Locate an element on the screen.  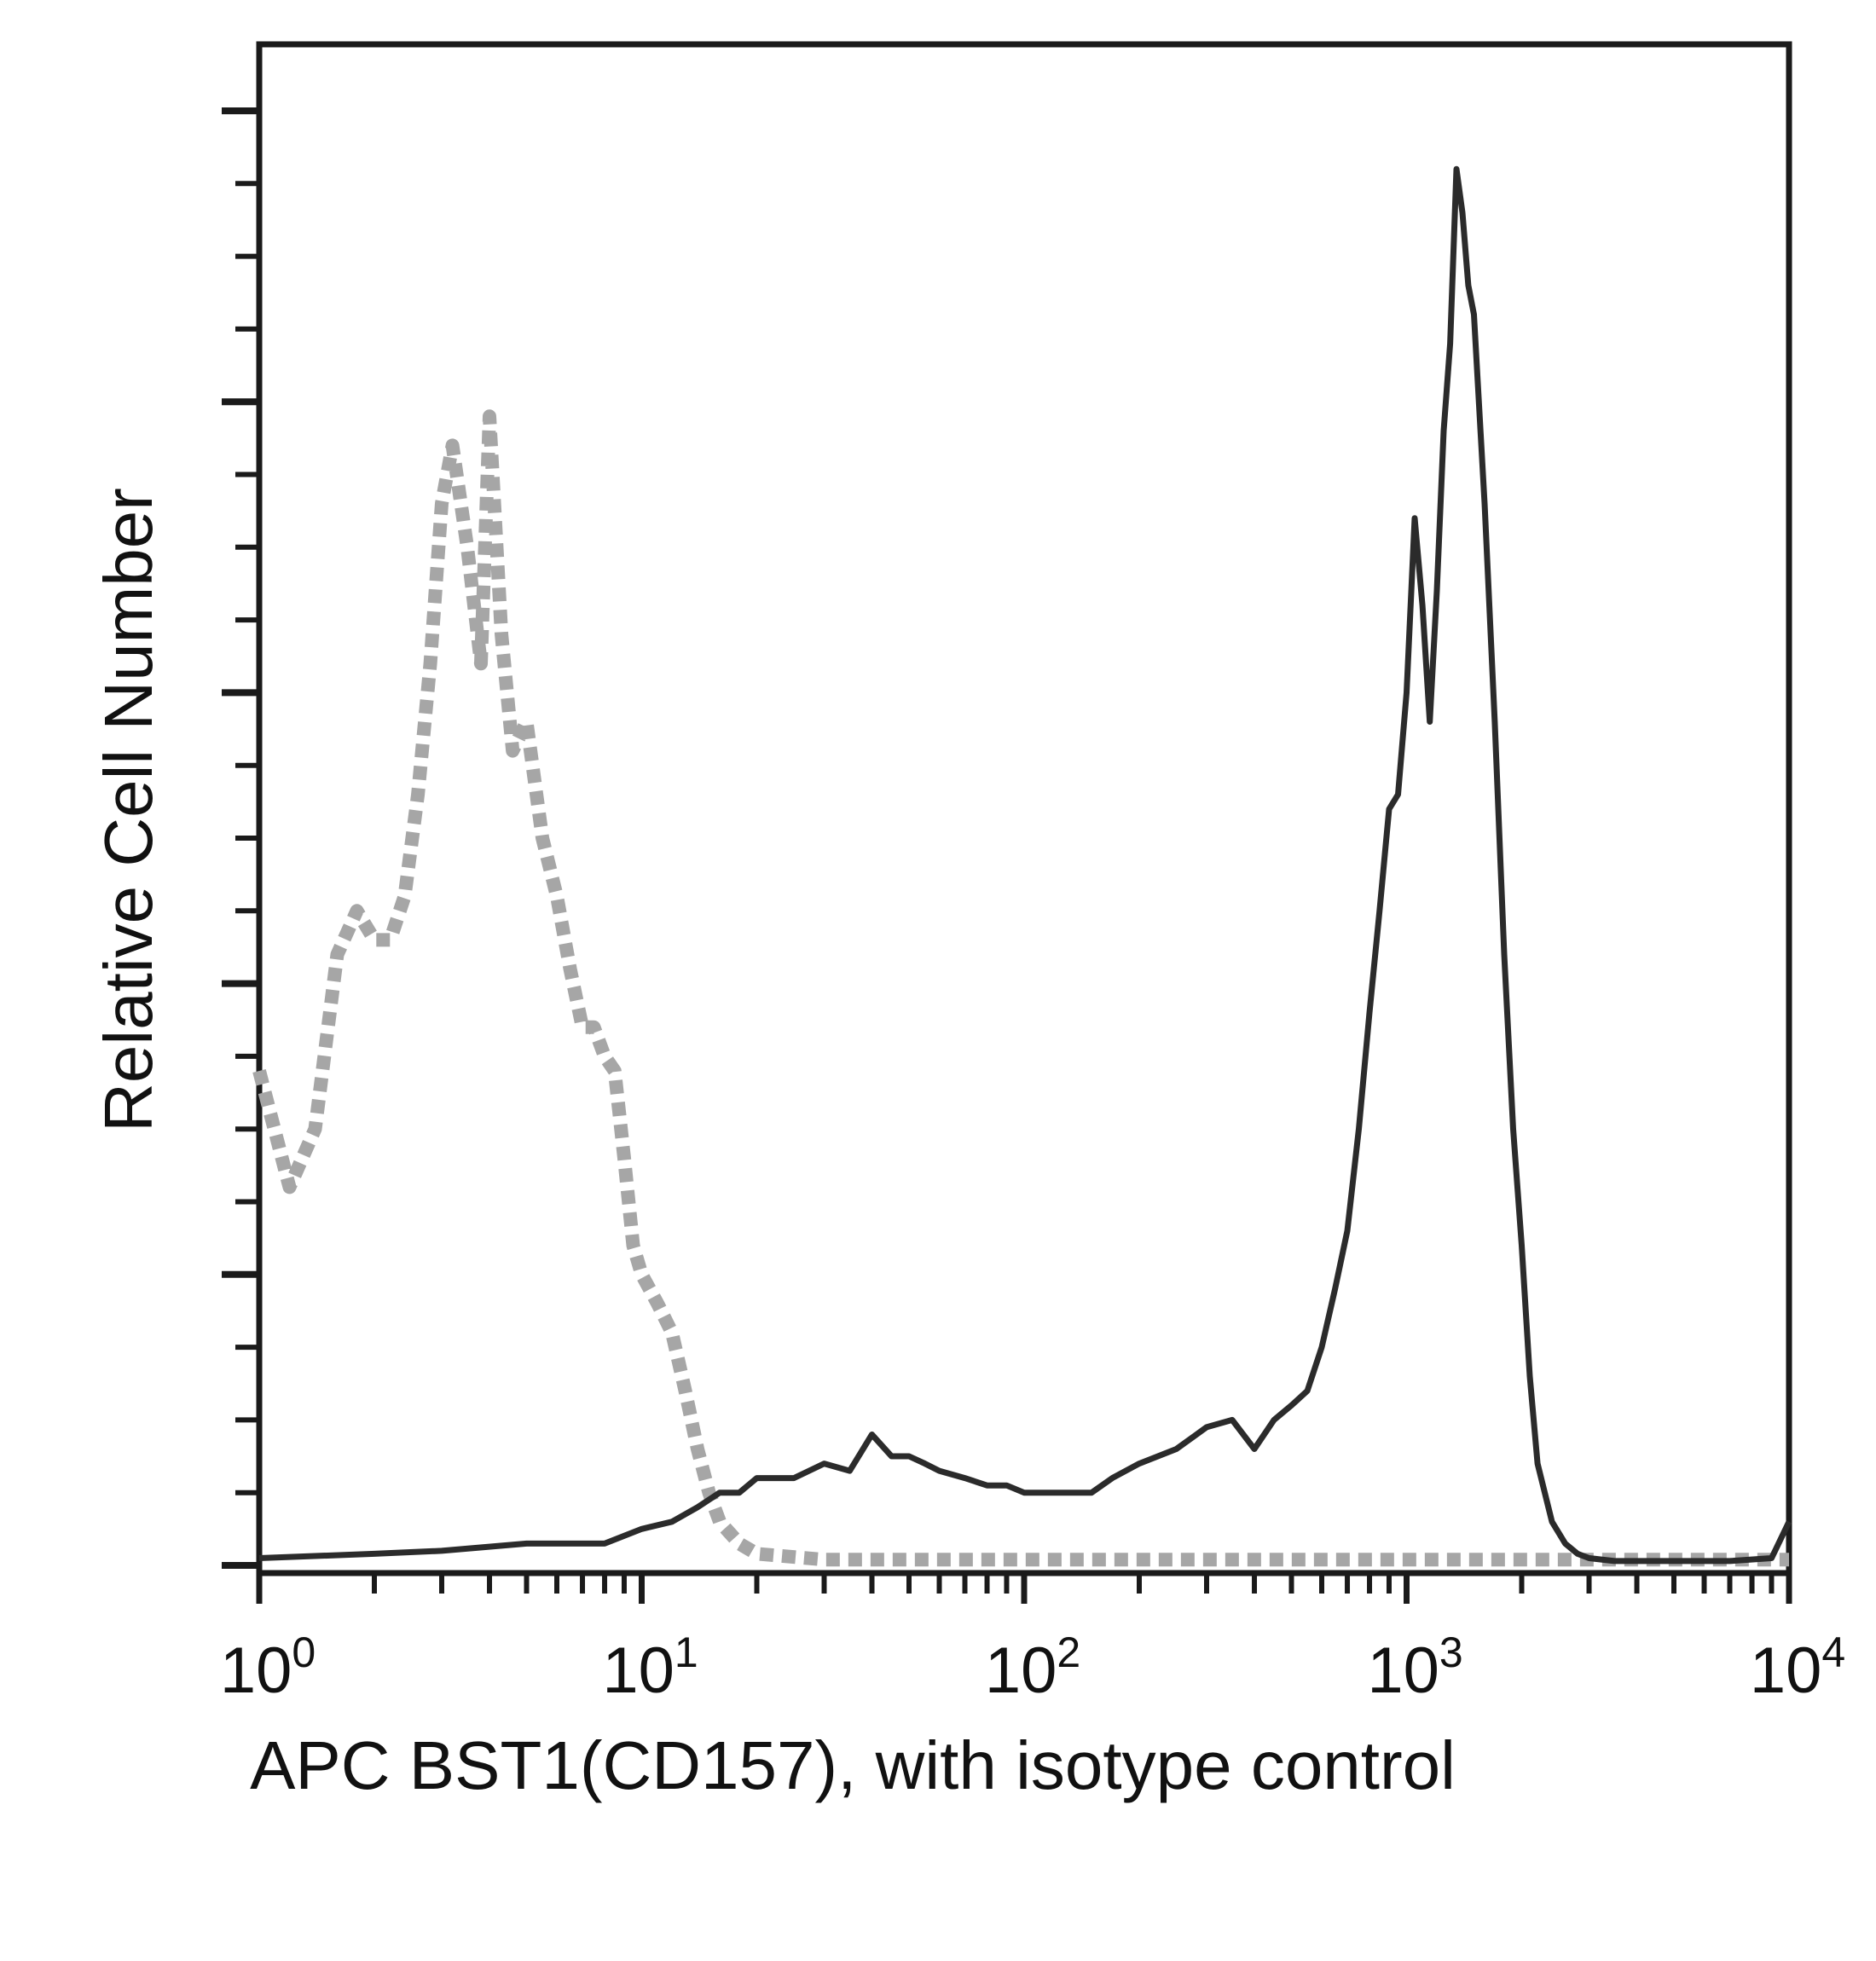
x-tick-label: 10² is located at coordinates (1033, 1667).